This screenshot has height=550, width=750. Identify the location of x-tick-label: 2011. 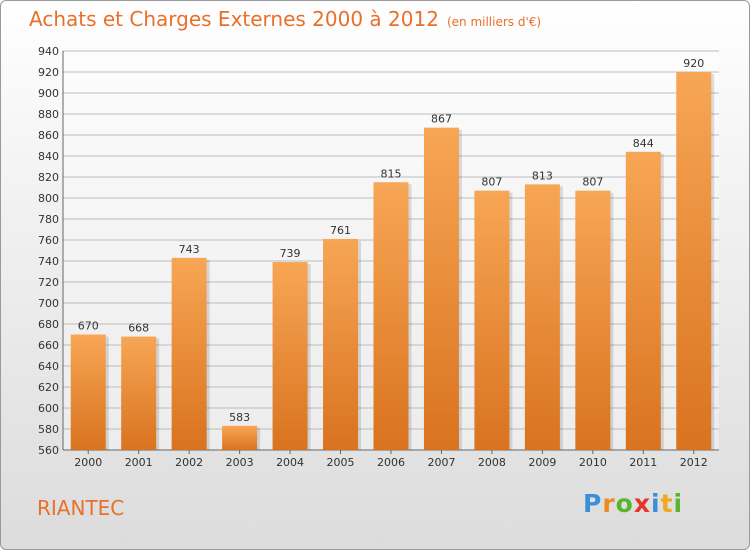
(643, 462).